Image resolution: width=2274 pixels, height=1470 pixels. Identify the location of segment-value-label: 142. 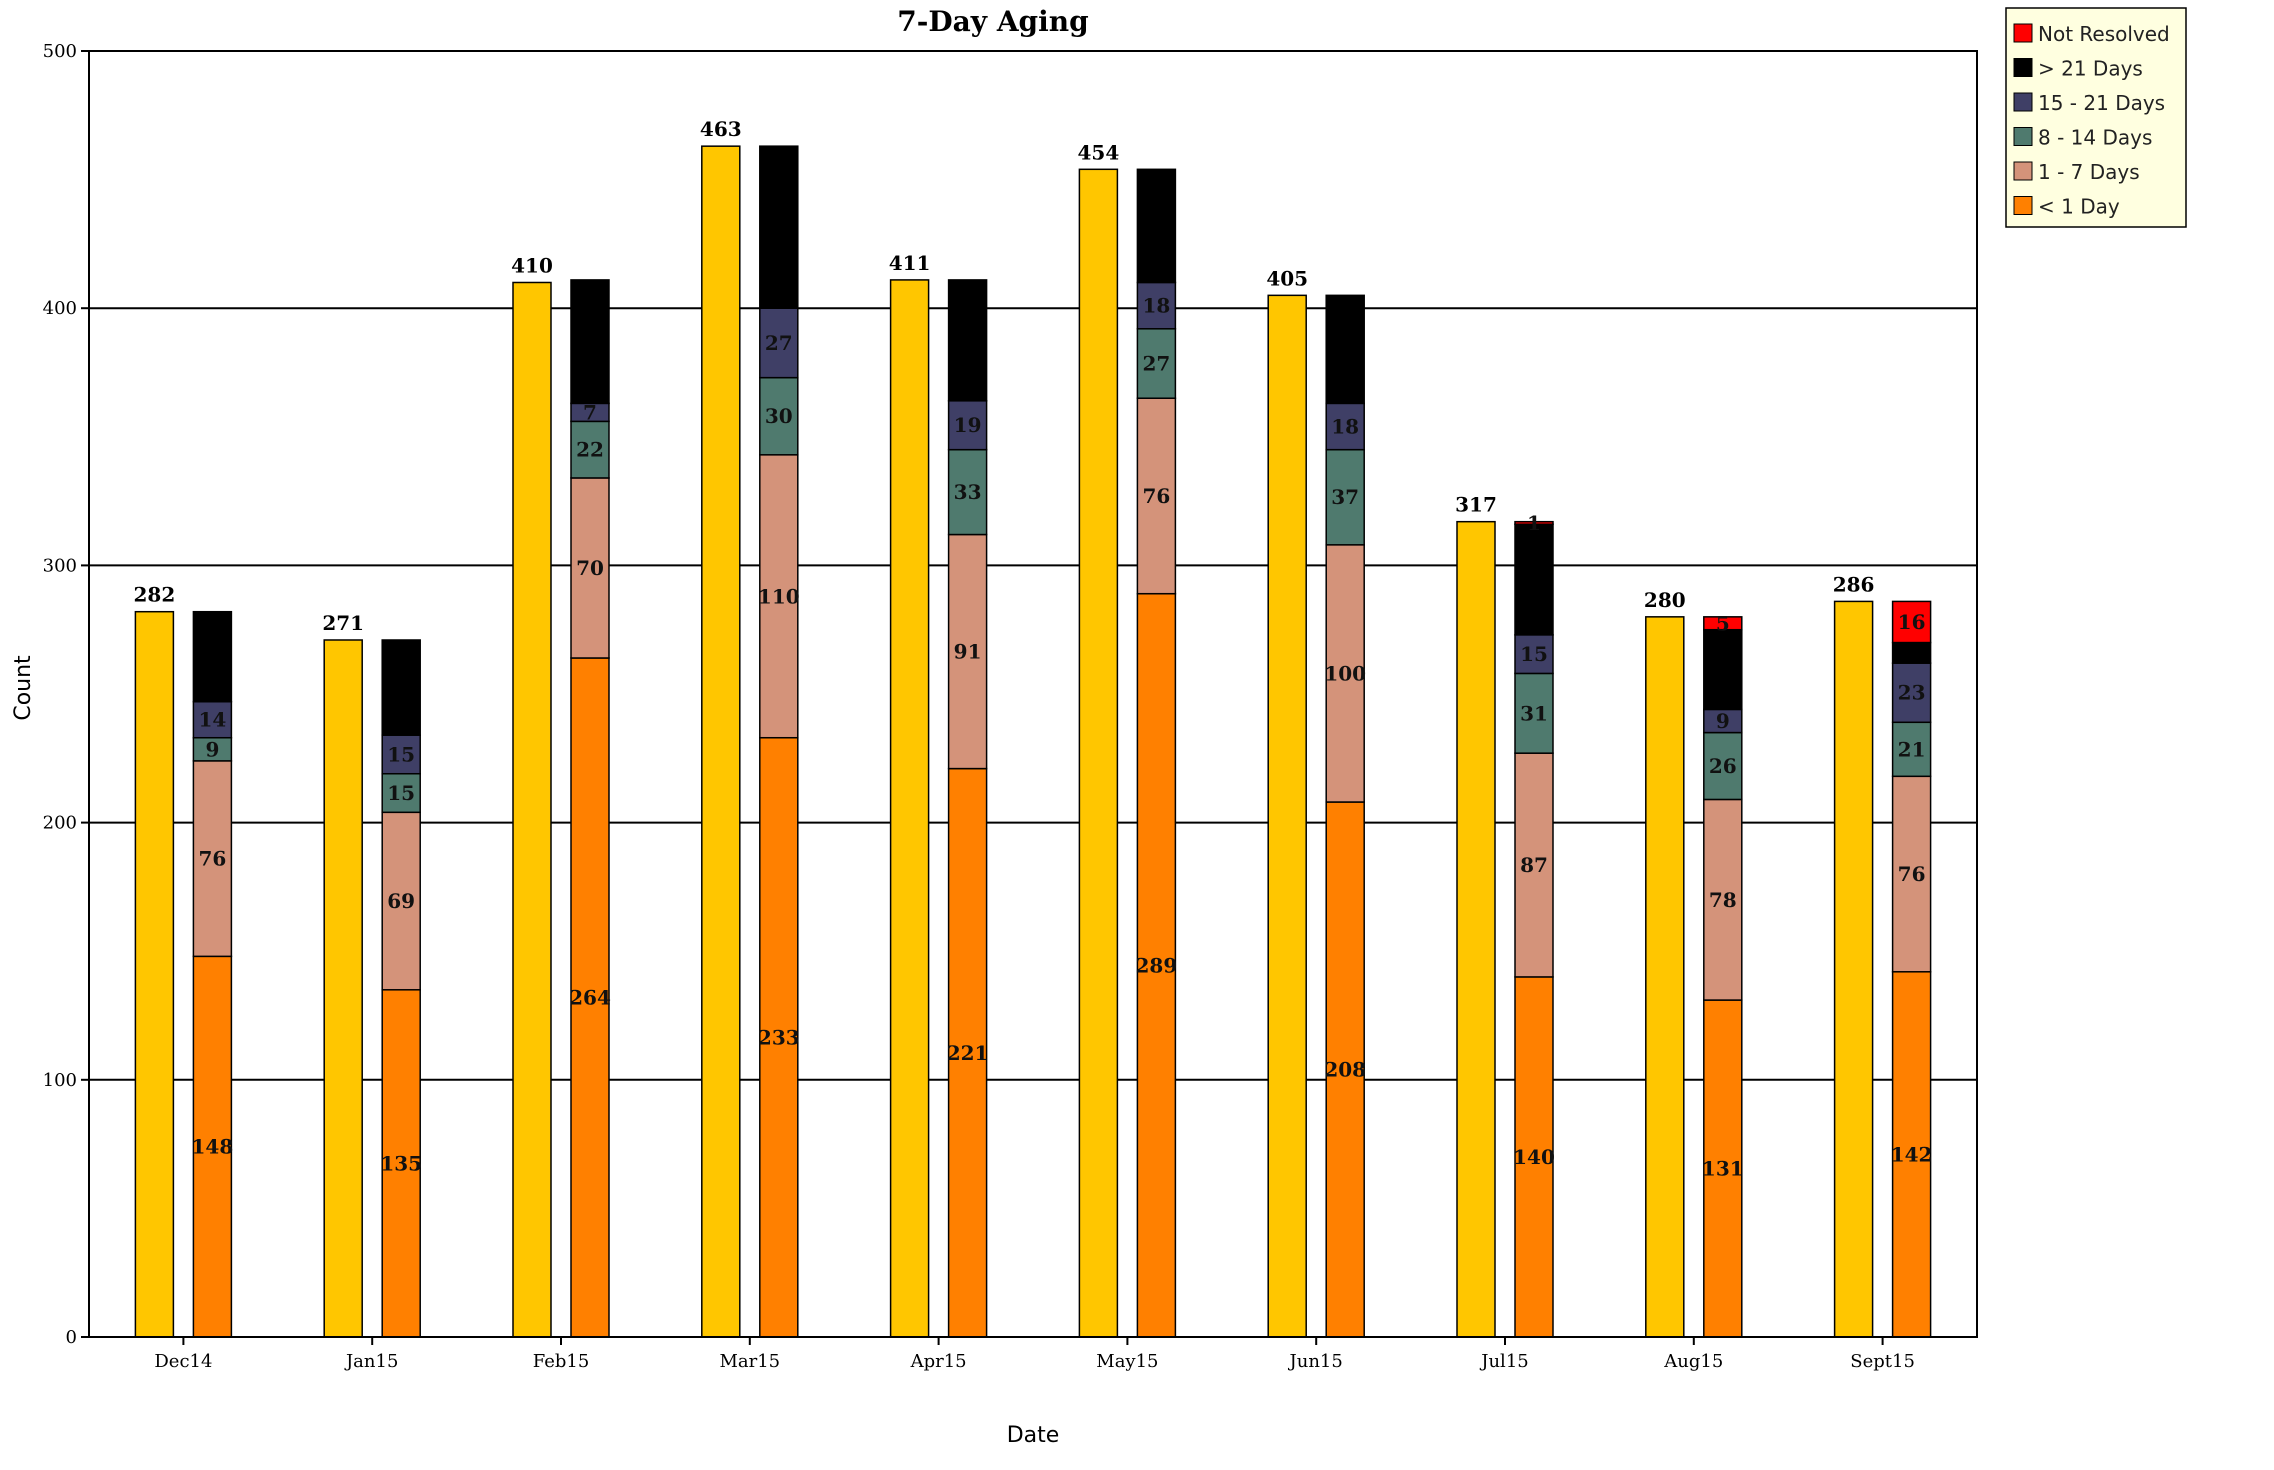
(1912, 1154).